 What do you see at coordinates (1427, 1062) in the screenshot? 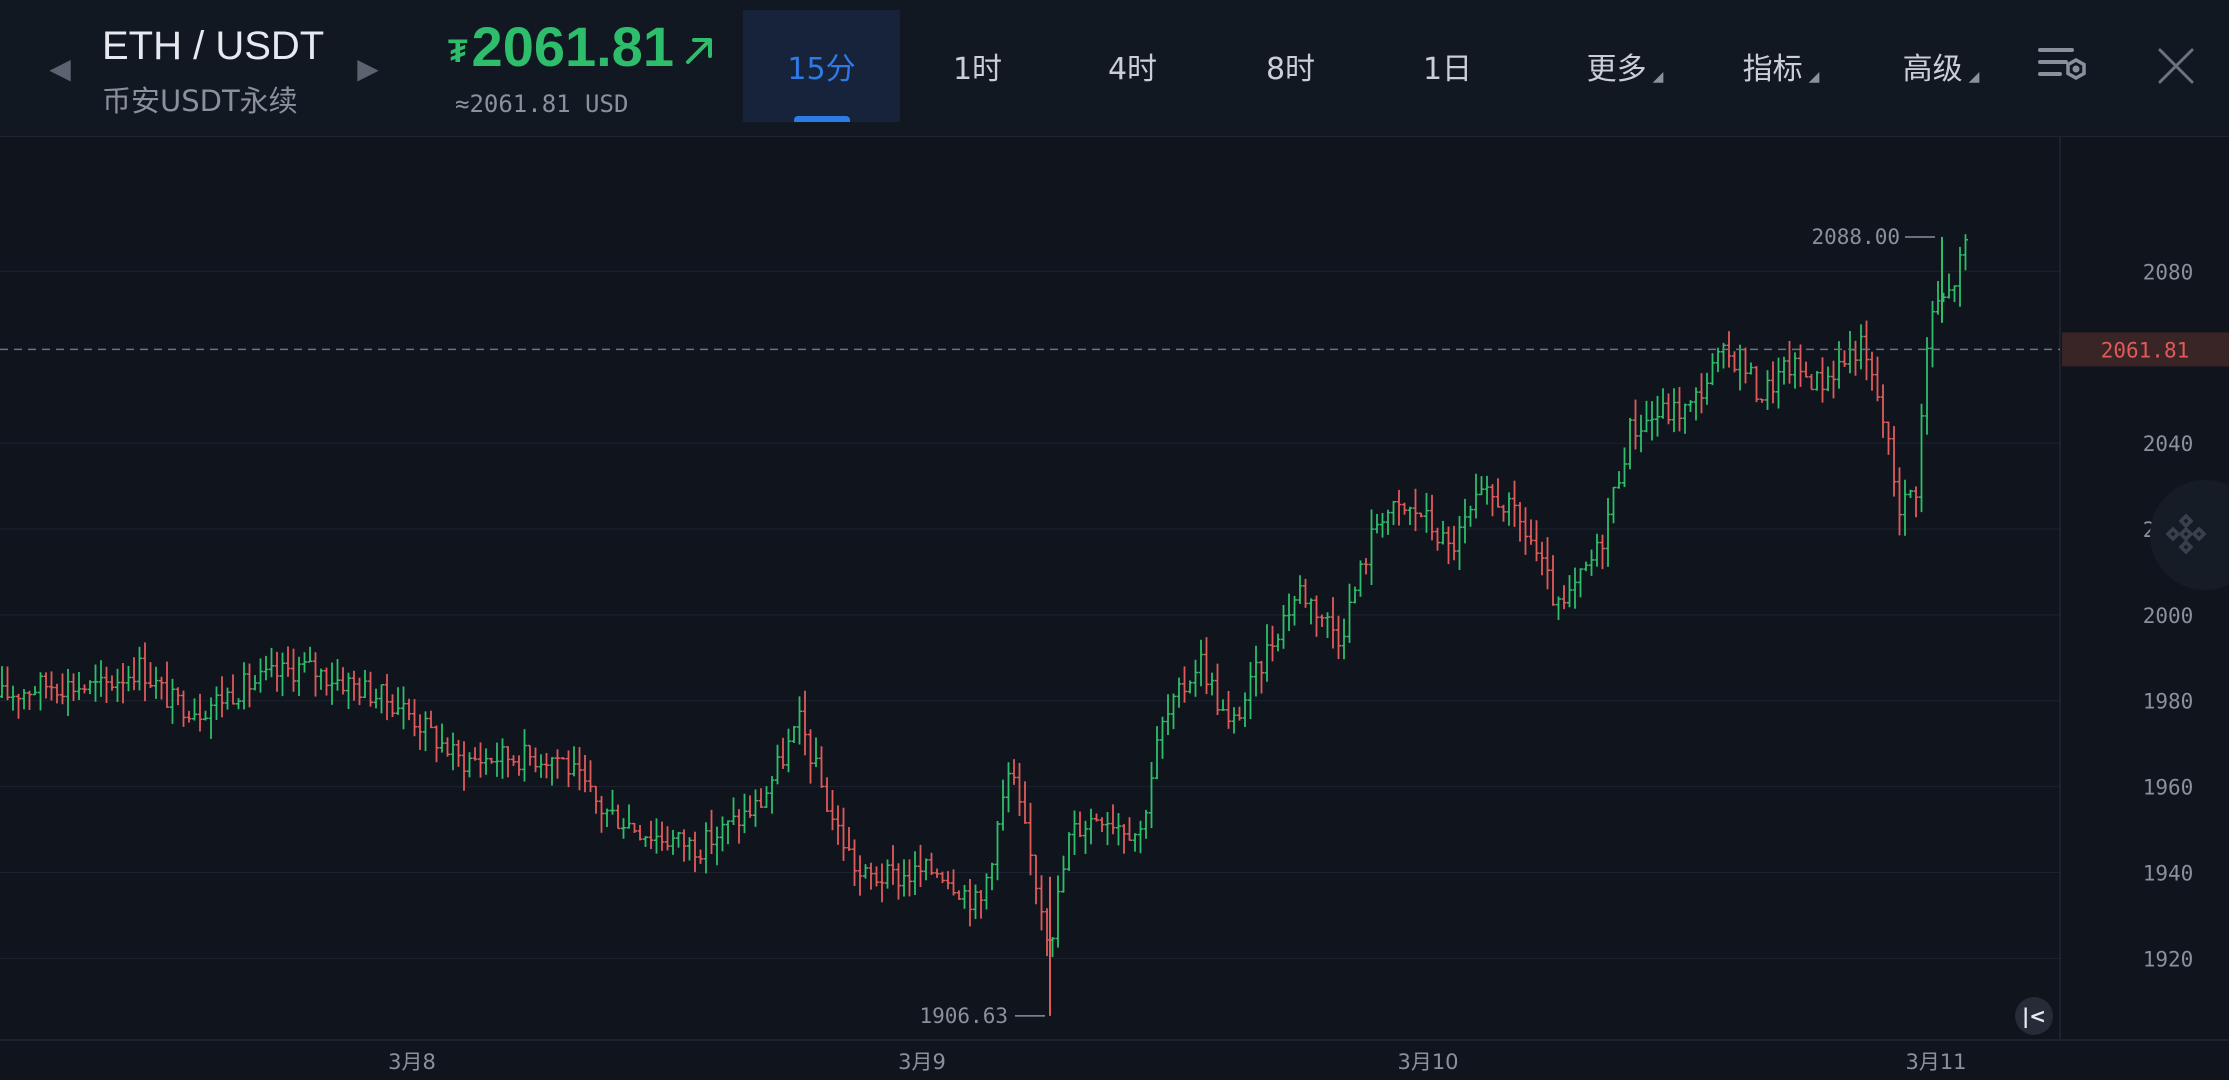
I see `x-tick-label: 3月10` at bounding box center [1427, 1062].